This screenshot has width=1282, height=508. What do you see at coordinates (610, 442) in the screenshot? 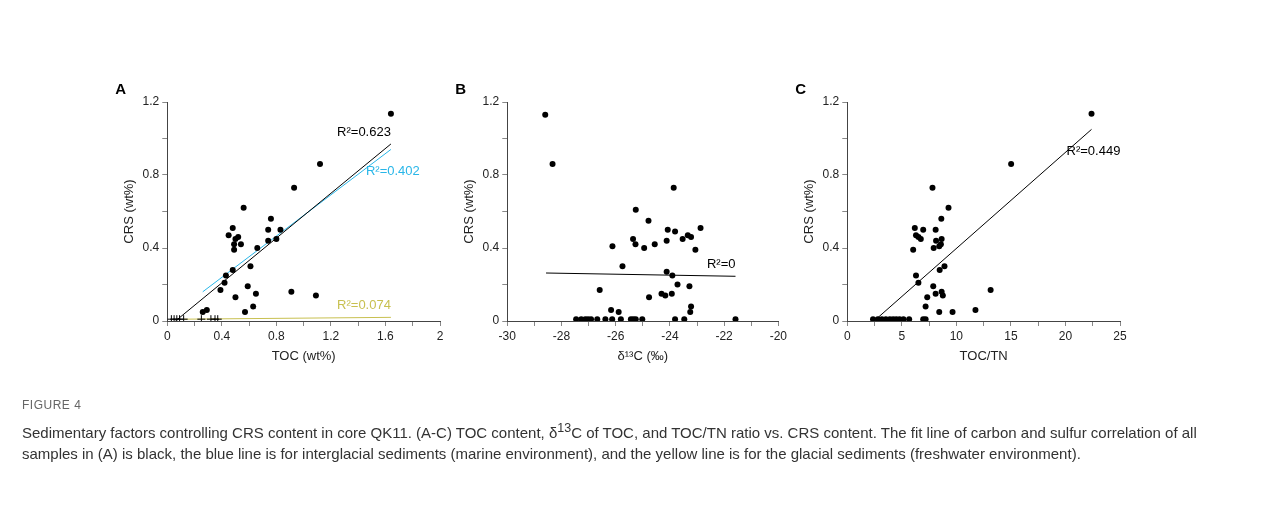
I see `text: Sedimentary factors controlling CRS content in core QK11. (A-C) TOC content, δ$^{13}$C of TOC, and TOC/TN ratio vs. CRS content. The fit line of carbon and sulfur correlation of all samples in (A) is black, the blue line is for interglacial sediments (marine environment), and the yellow line is for the glacial sediments (freshwater environment).` at bounding box center [610, 442].